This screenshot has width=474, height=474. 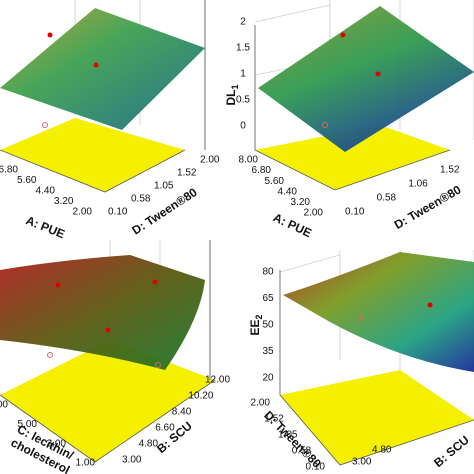 I want to click on tick-label: 12.00, so click(x=217, y=380).